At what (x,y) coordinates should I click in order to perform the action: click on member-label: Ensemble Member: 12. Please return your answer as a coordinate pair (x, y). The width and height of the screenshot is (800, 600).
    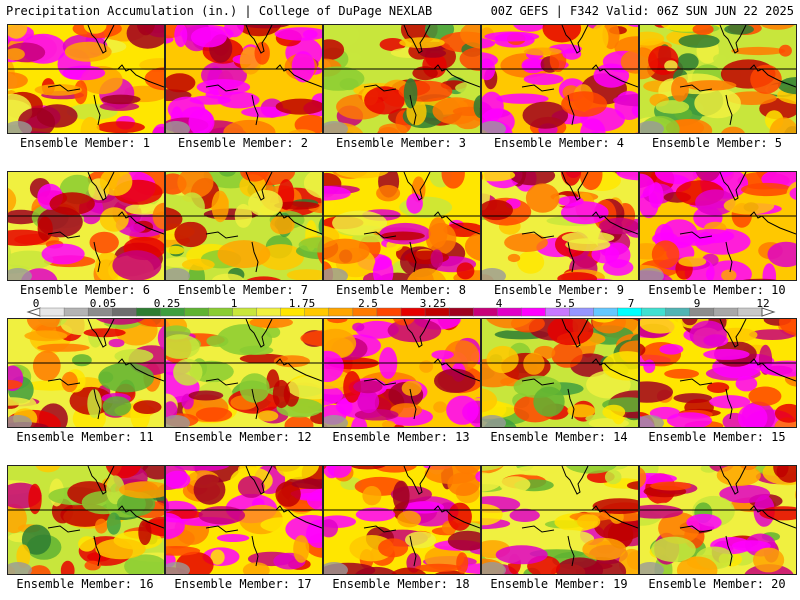
    Looking at the image, I should click on (243, 437).